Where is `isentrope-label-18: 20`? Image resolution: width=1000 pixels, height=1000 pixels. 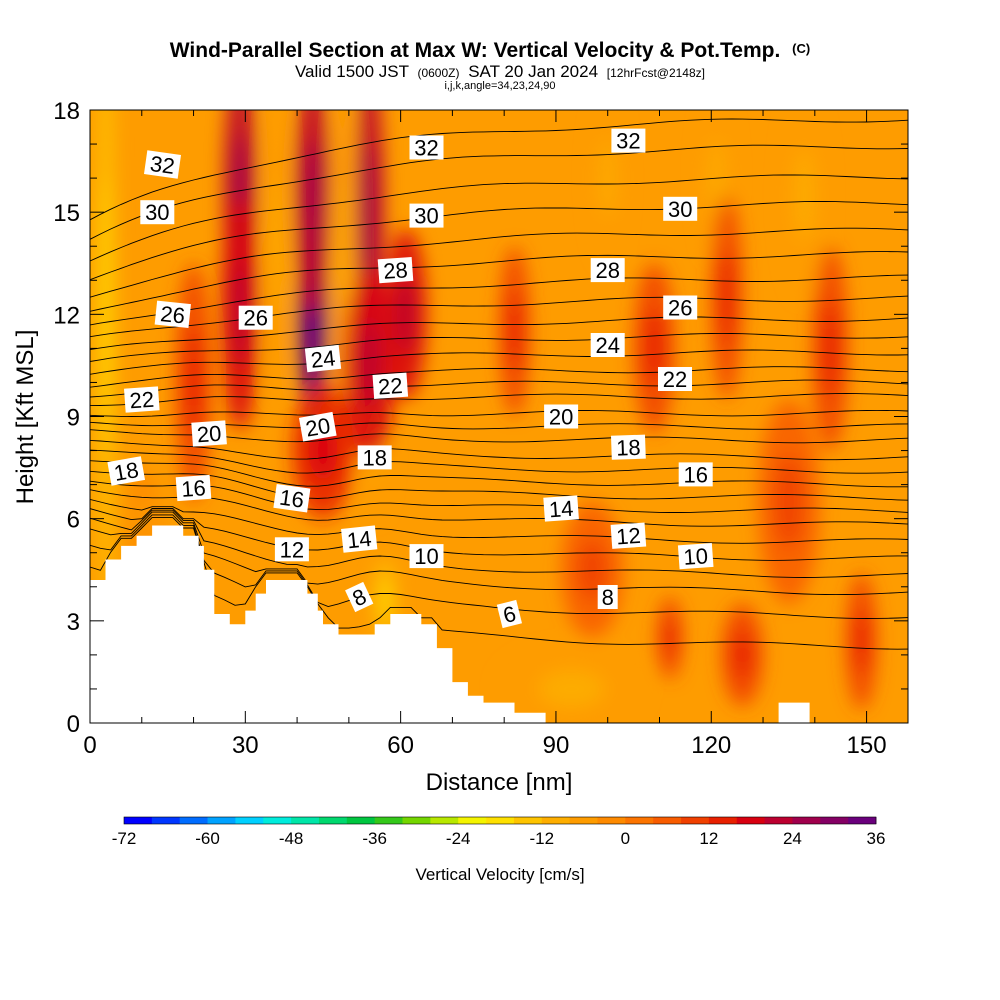
isentrope-label-18: 20 is located at coordinates (561, 417).